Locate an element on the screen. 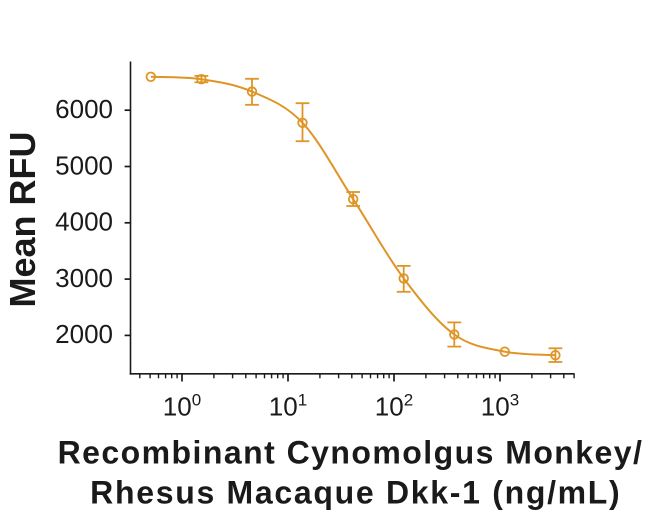  svg-text: Rhesus Macaque Dkk-1 (ng/mL) is located at coordinates (355, 493).